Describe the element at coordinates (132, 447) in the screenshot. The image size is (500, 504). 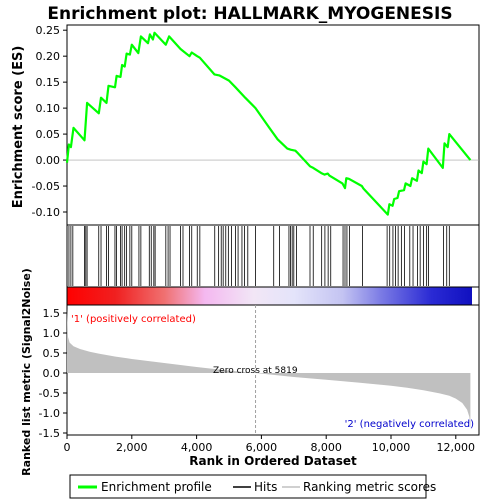
I see `x-tick-label: 2,000` at that location.